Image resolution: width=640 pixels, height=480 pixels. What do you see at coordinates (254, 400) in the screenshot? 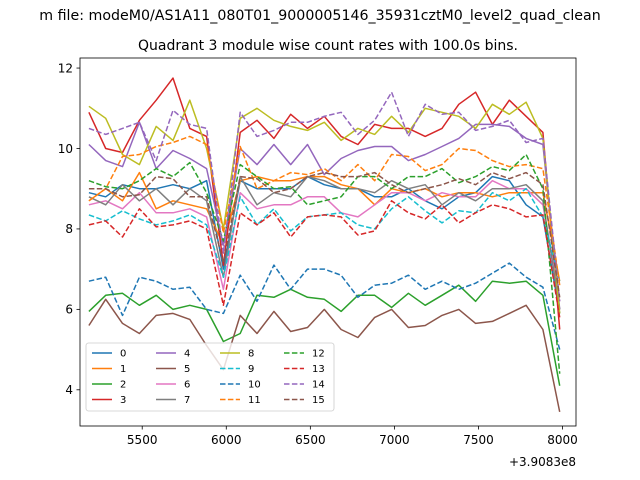
I see `legend-label-11: 11` at bounding box center [254, 400].